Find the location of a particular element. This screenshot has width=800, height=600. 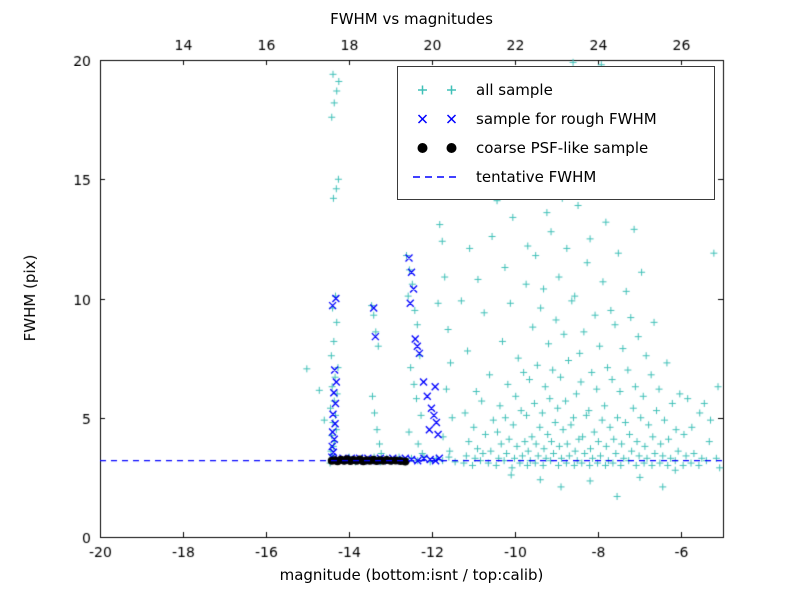

legend-label: all sample is located at coordinates (514, 89).